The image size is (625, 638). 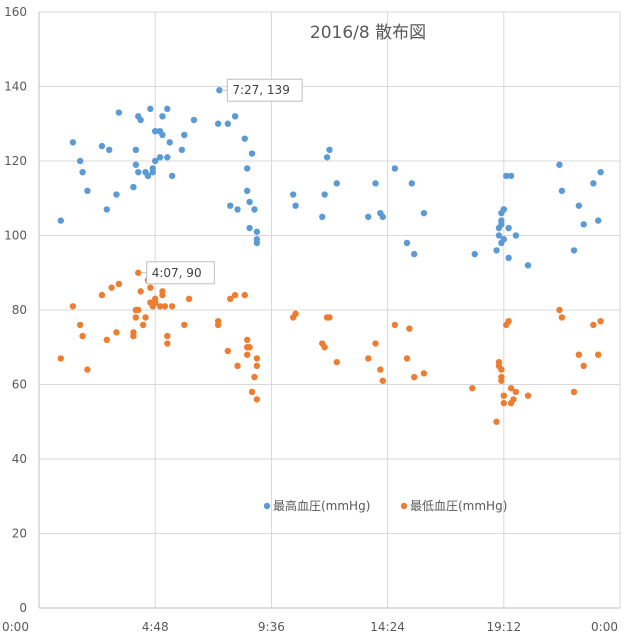 What do you see at coordinates (262, 90) in the screenshot?
I see `data-callout: 7:27, 139` at bounding box center [262, 90].